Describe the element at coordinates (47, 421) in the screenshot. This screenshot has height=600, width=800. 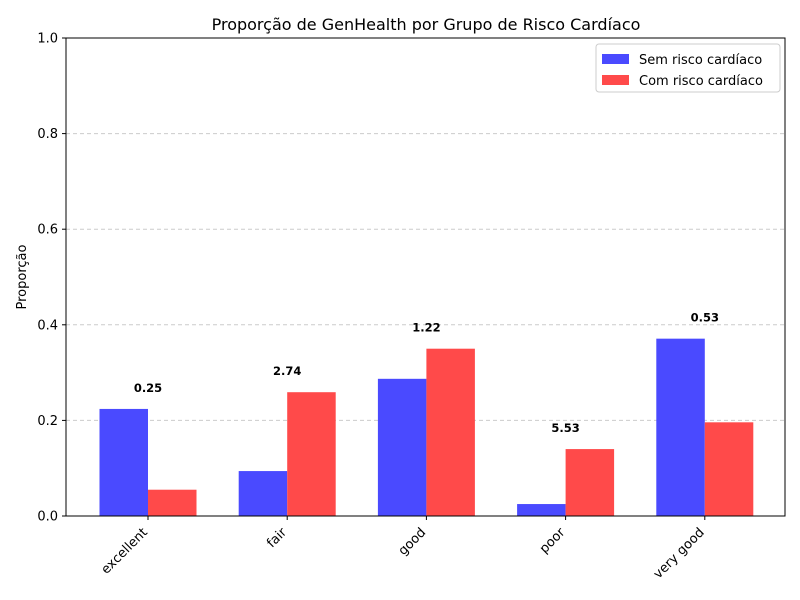
I see `y-tick-label: 0.2` at that location.